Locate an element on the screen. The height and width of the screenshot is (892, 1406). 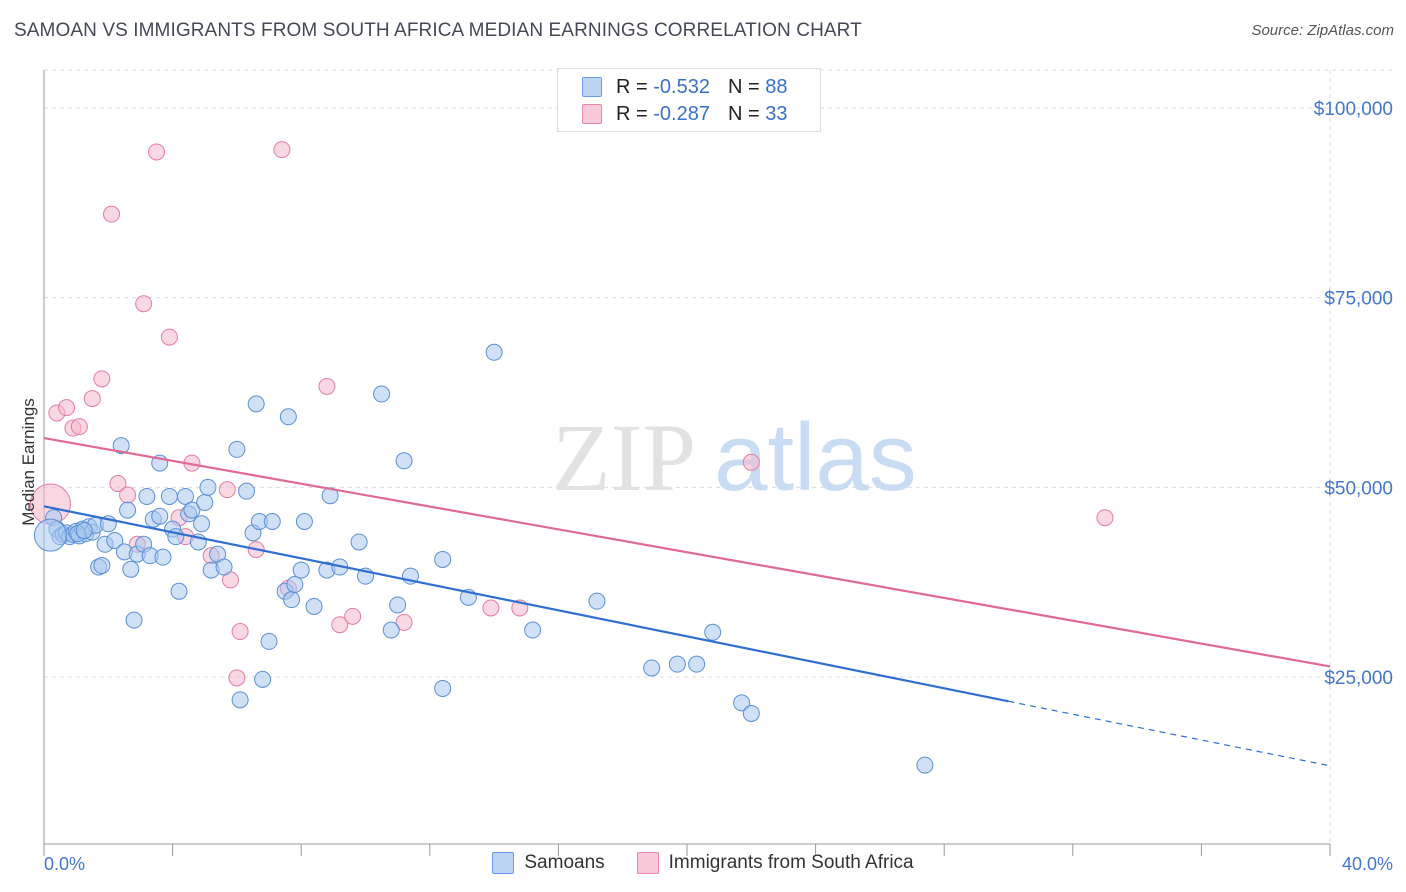
south-africa-legend-swatch is located at coordinates (647, 863).